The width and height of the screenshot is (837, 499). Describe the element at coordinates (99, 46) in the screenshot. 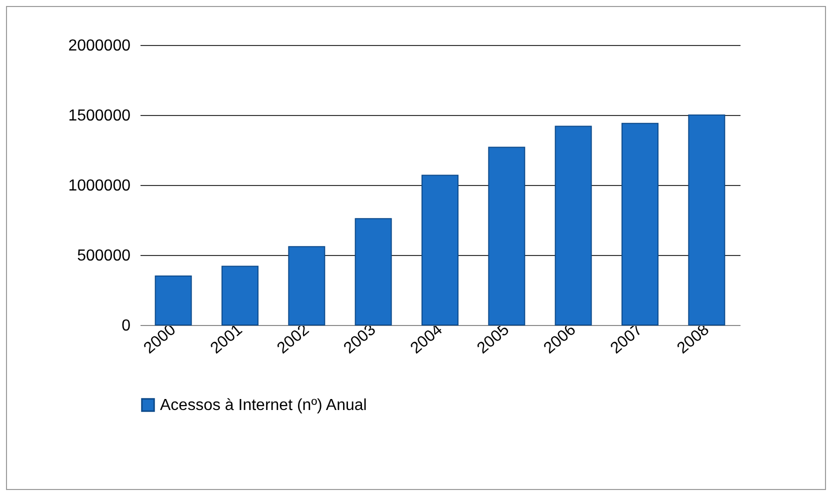

I see `y-tick-label: 2000000` at that location.